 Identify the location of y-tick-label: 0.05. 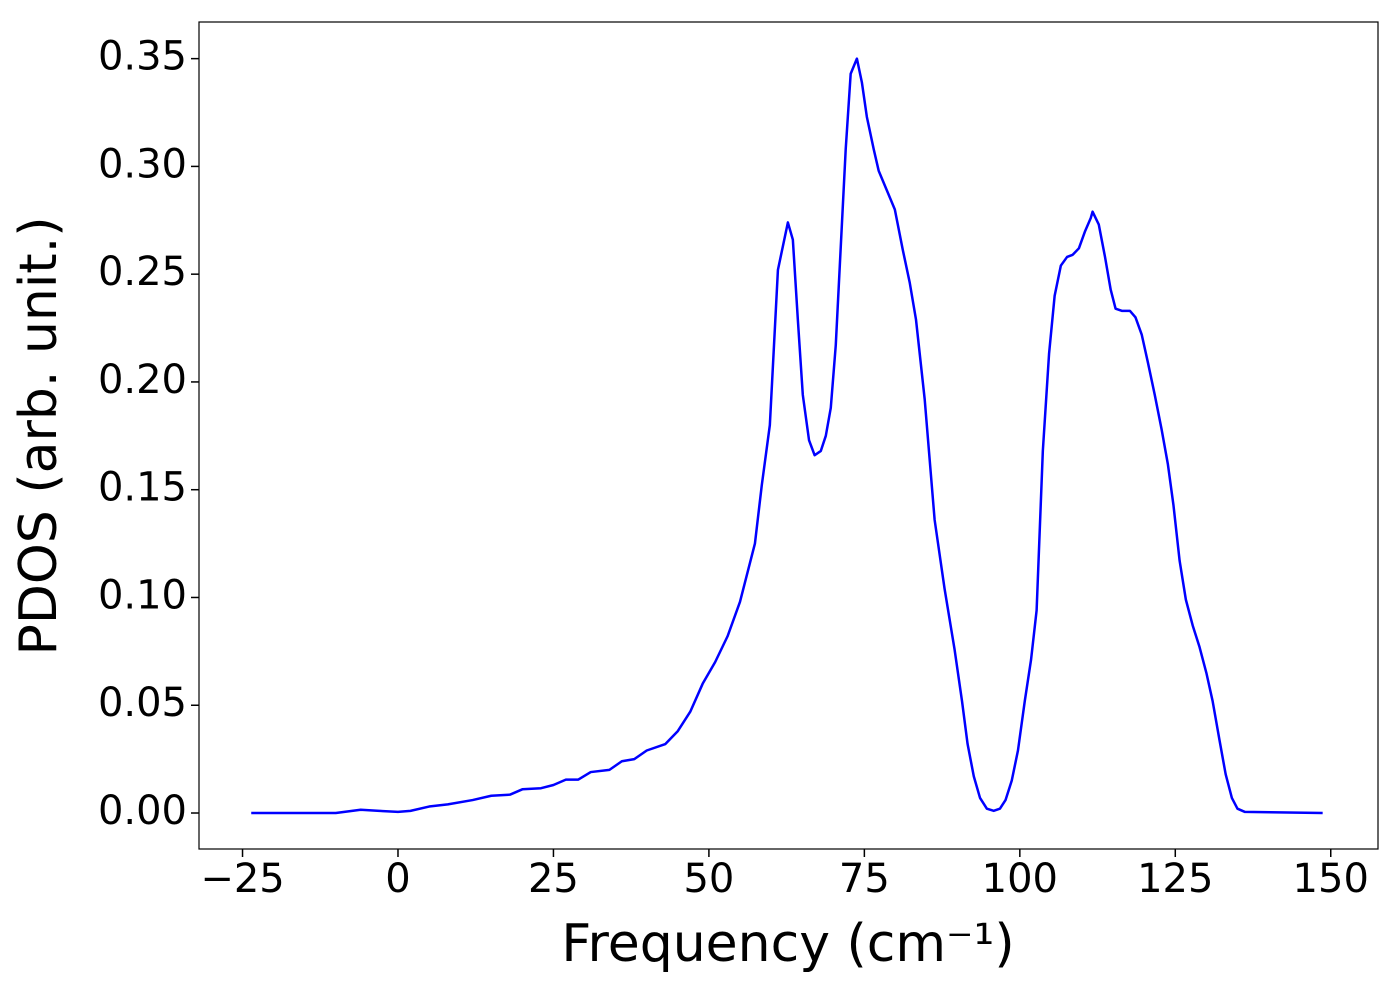
(142, 703).